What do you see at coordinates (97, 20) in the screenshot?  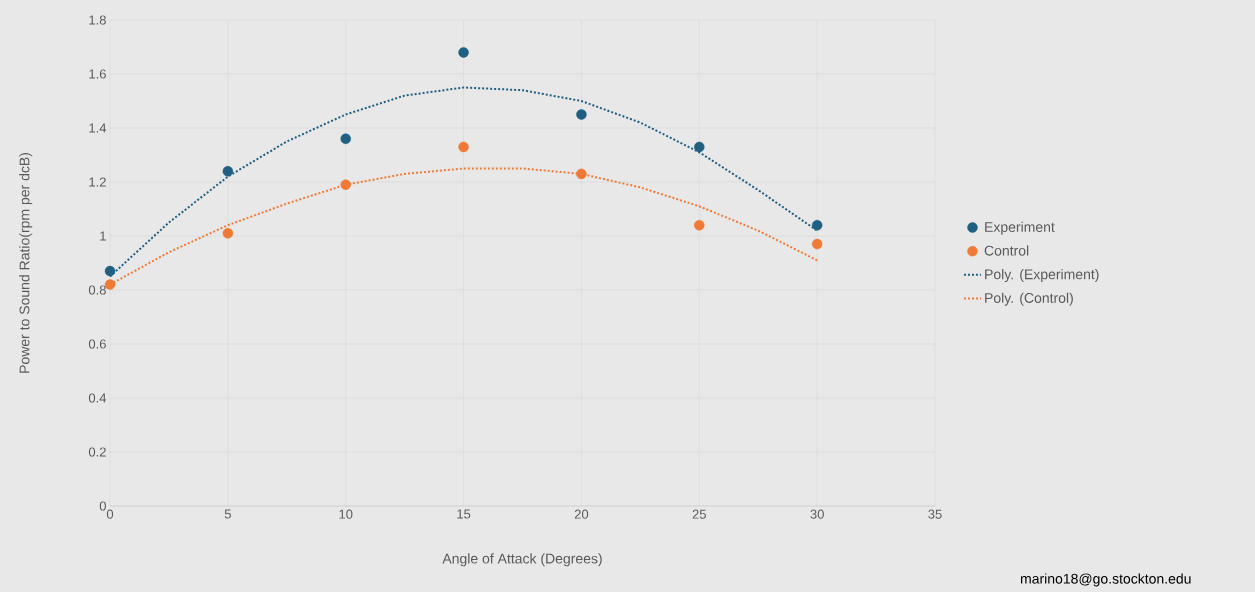 I see `y-tick-label: 1.8` at bounding box center [97, 20].